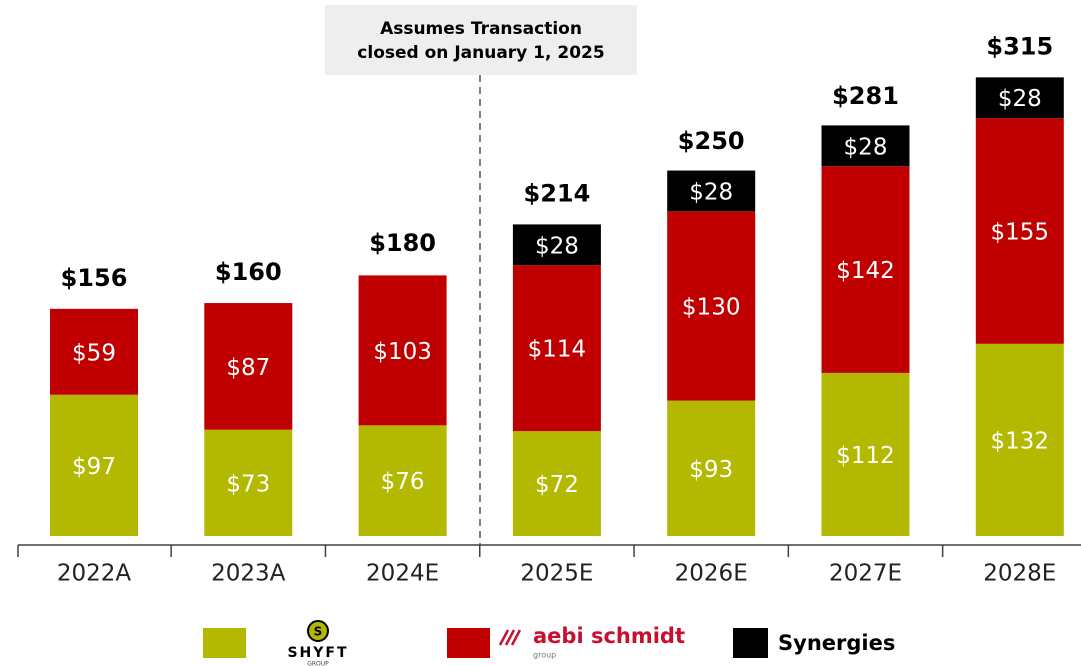 Image resolution: width=1081 pixels, height=666 pixels. I want to click on total-label: $156, so click(94, 278).